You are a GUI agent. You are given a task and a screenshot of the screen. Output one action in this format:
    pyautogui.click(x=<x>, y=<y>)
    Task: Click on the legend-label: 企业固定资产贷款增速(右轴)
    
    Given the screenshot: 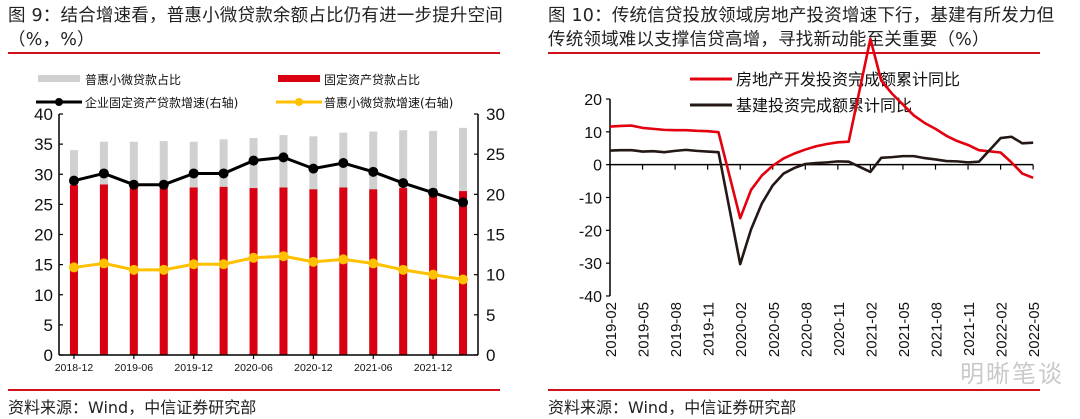 What is the action you would take?
    pyautogui.click(x=161, y=102)
    